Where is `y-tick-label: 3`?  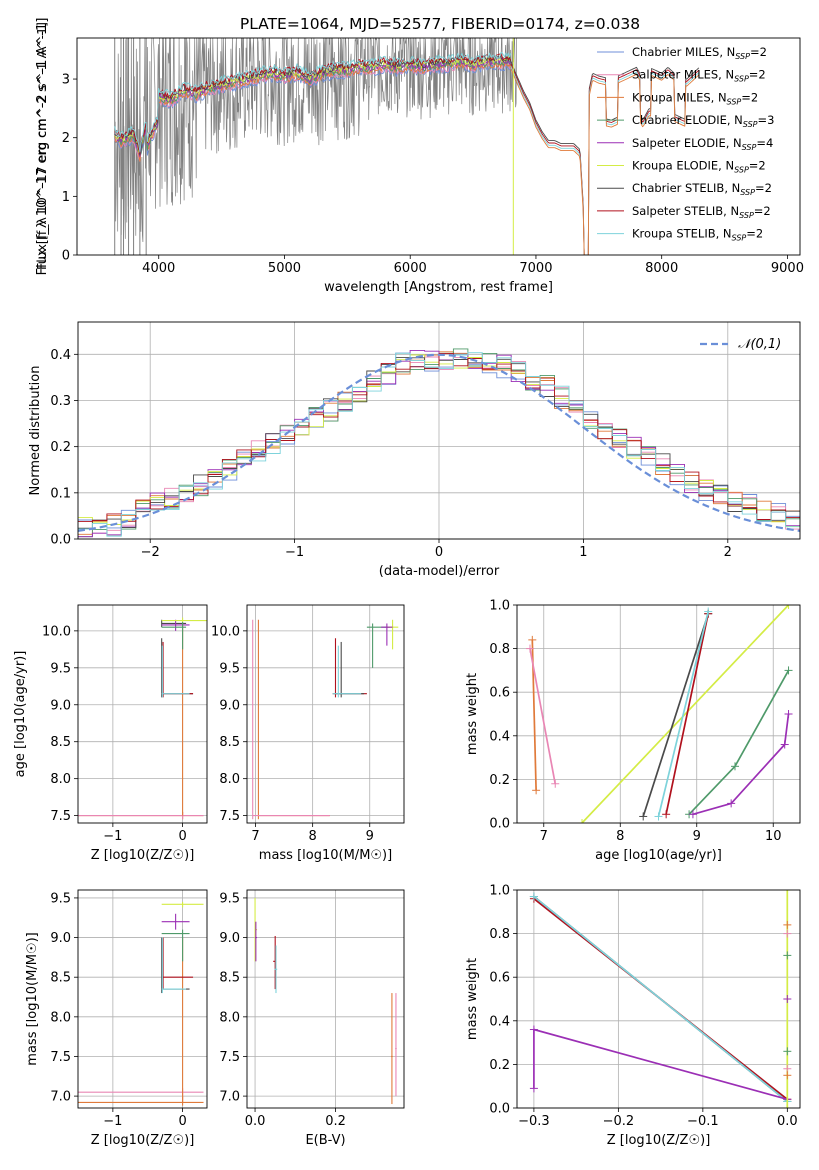
y-tick-label: 3 is located at coordinates (66, 80).